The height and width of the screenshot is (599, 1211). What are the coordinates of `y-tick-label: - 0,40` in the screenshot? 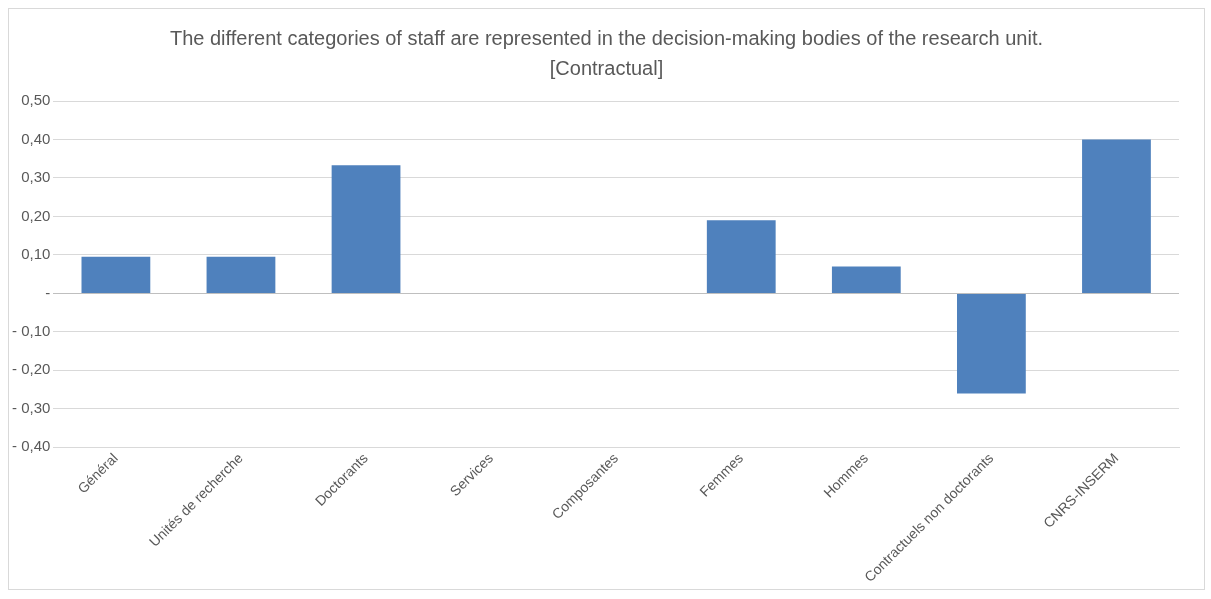 It's located at (31, 446).